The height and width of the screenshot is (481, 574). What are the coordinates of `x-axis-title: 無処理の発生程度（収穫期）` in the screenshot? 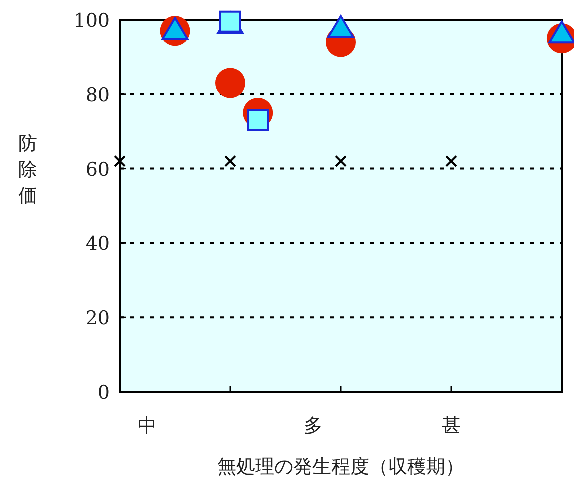 It's located at (341, 467).